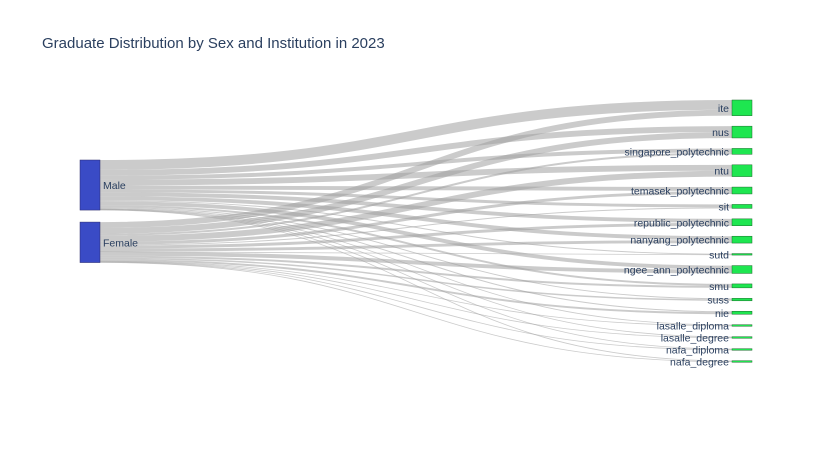 Image resolution: width=832 pixels, height=450 pixels. I want to click on link-male-temasek-polytechnic, so click(416, 188).